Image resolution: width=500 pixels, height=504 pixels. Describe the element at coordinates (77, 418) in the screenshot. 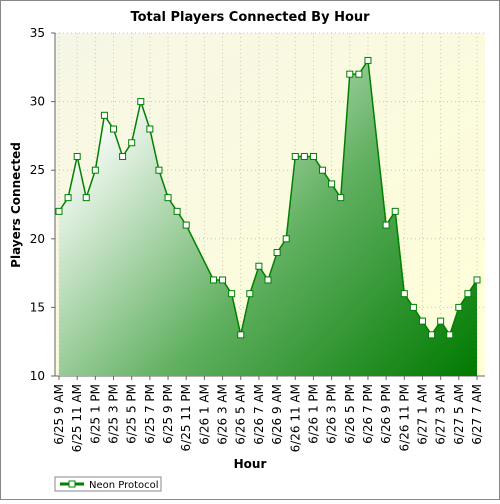

I see `x-tick-label: 6/25 11 AM` at that location.